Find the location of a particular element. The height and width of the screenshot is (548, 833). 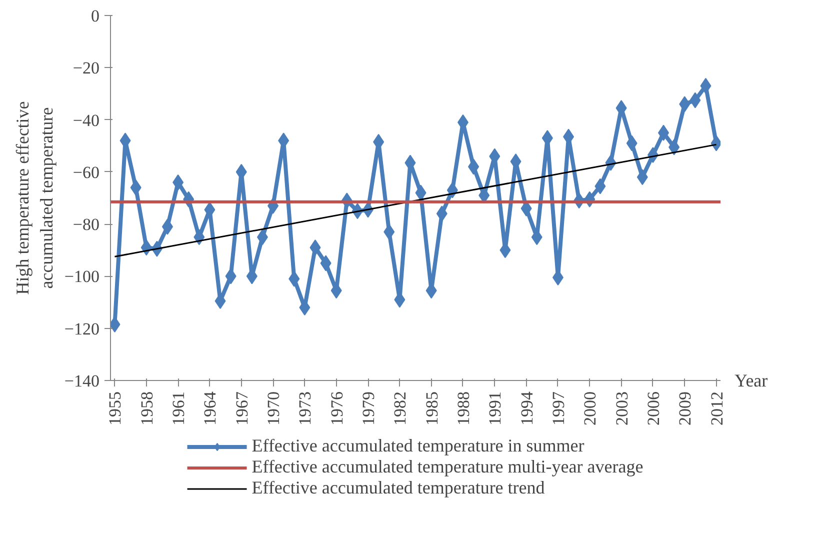

x-tick-label: 1958 is located at coordinates (146, 409).